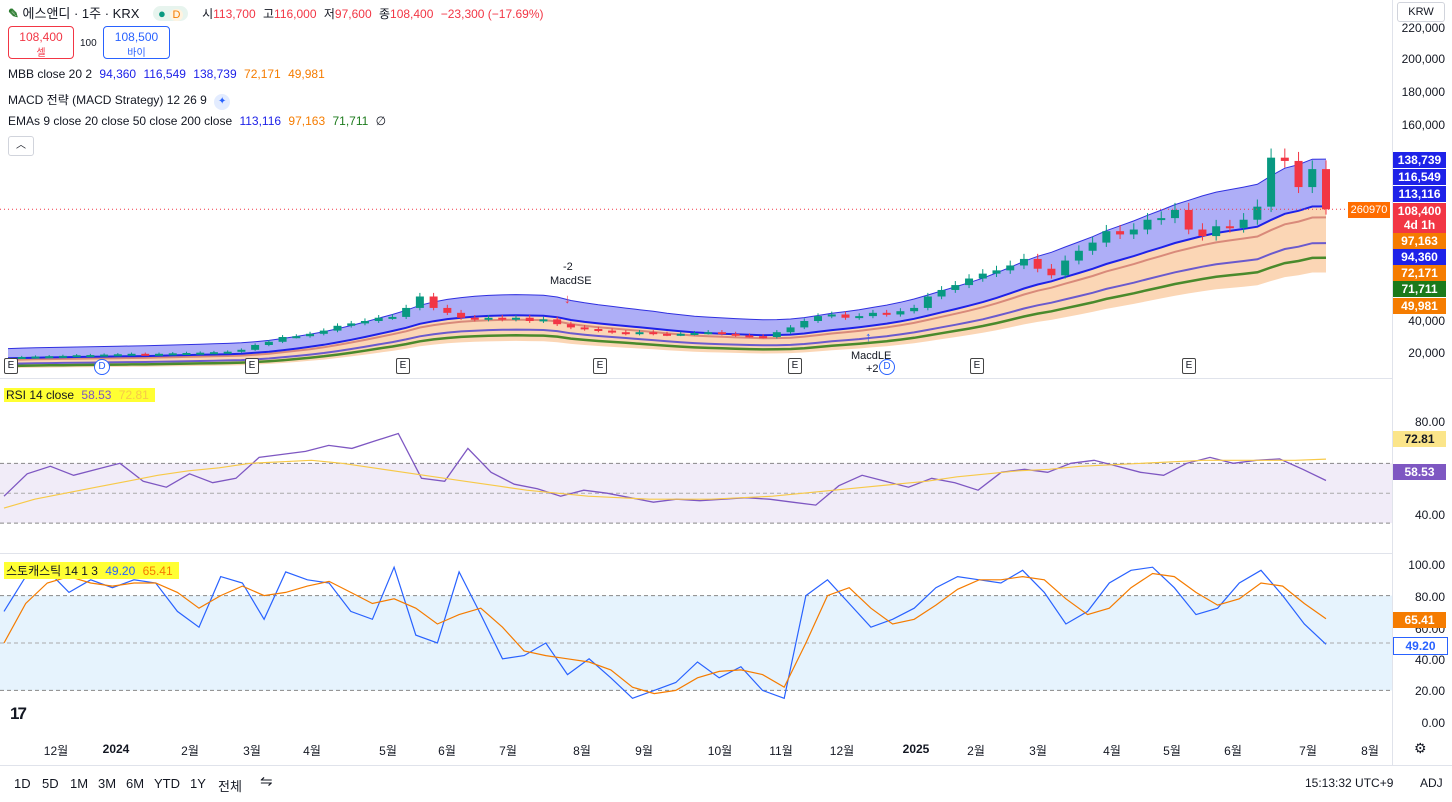  I want to click on price-tag: 113,116, so click(1419, 194).